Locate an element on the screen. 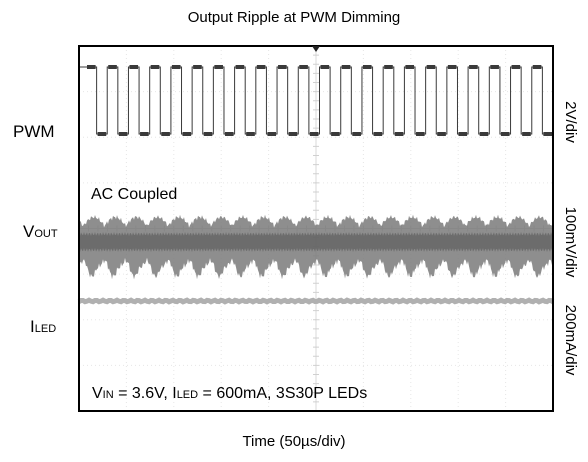 This screenshot has height=462, width=588. iled-trace is located at coordinates (316, 301).